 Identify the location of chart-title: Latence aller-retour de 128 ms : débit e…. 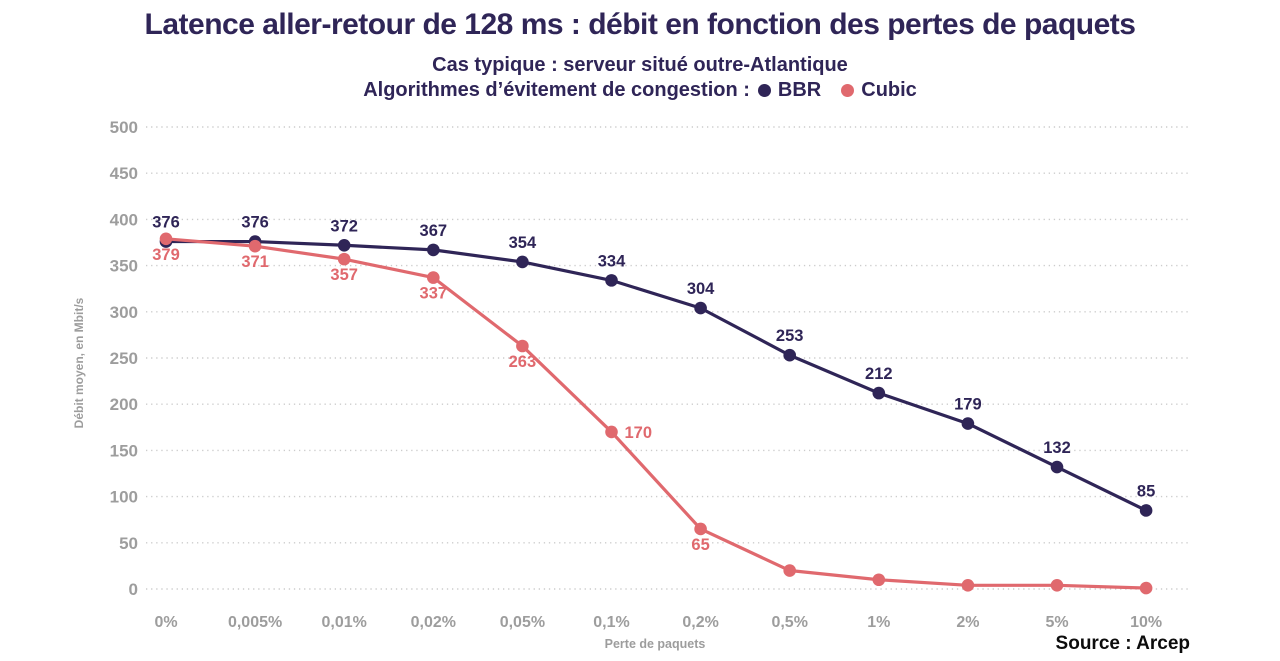
(640, 24).